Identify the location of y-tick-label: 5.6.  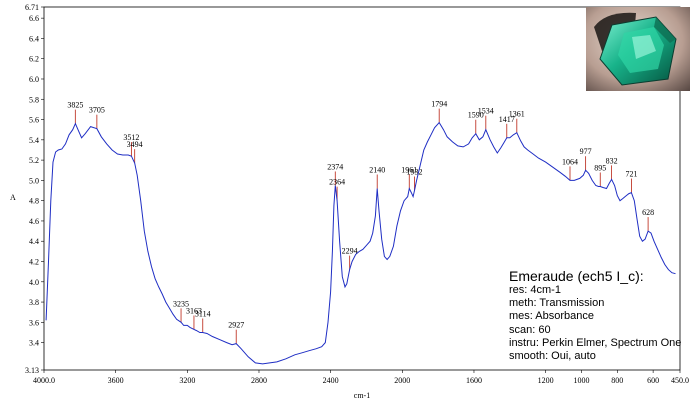
(34, 120).